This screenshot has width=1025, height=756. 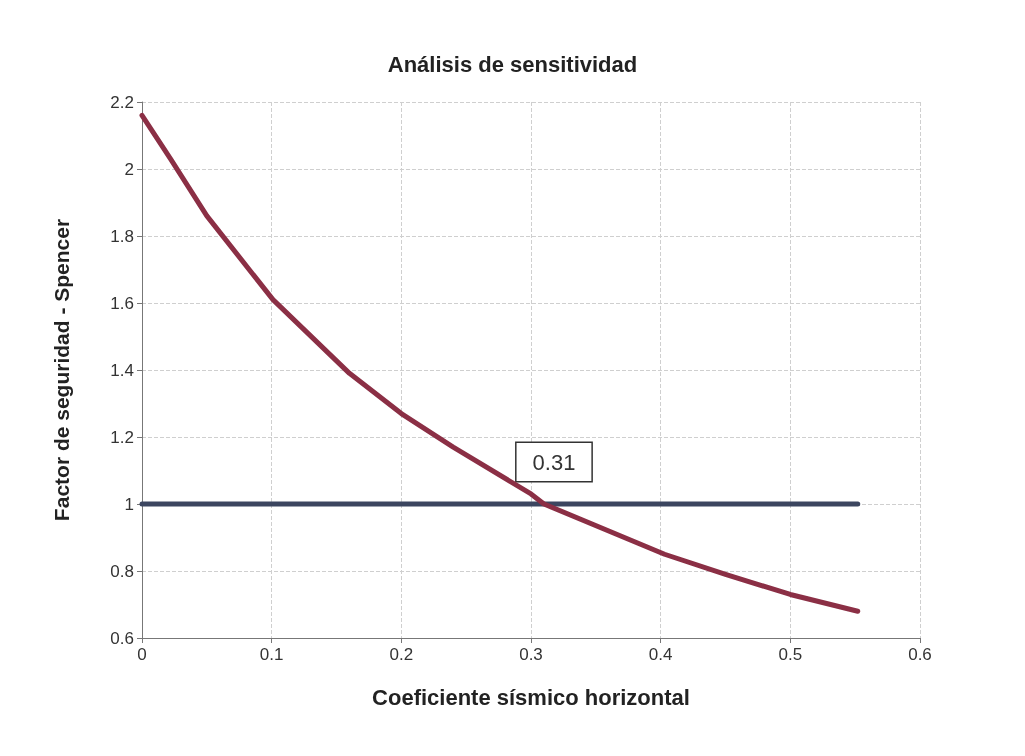 What do you see at coordinates (531, 654) in the screenshot?
I see `x-tick-label: 0.3` at bounding box center [531, 654].